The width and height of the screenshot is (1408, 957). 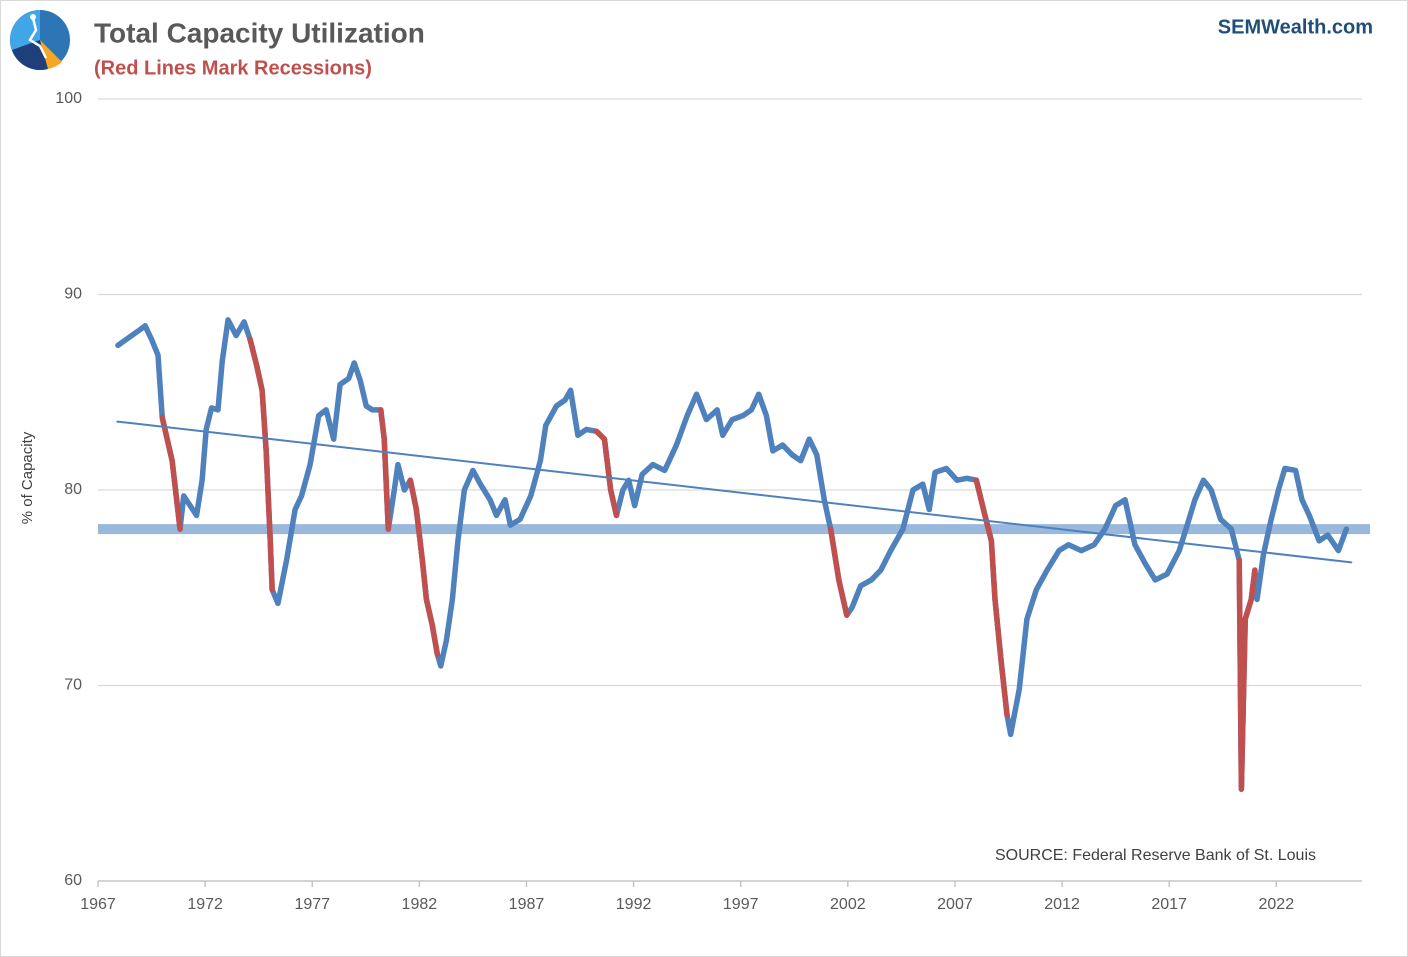 I want to click on chart-title: Total Capacity Utilization, so click(x=259, y=32).